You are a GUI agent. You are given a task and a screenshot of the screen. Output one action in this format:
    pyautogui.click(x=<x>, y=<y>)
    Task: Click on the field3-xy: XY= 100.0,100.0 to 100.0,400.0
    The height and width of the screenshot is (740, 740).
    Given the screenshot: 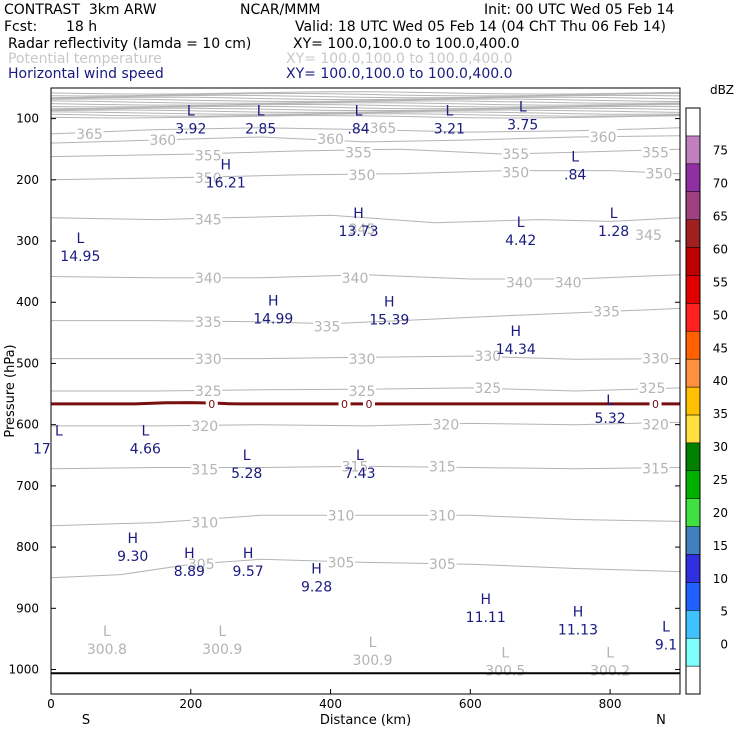 What is the action you would take?
    pyautogui.click(x=399, y=74)
    